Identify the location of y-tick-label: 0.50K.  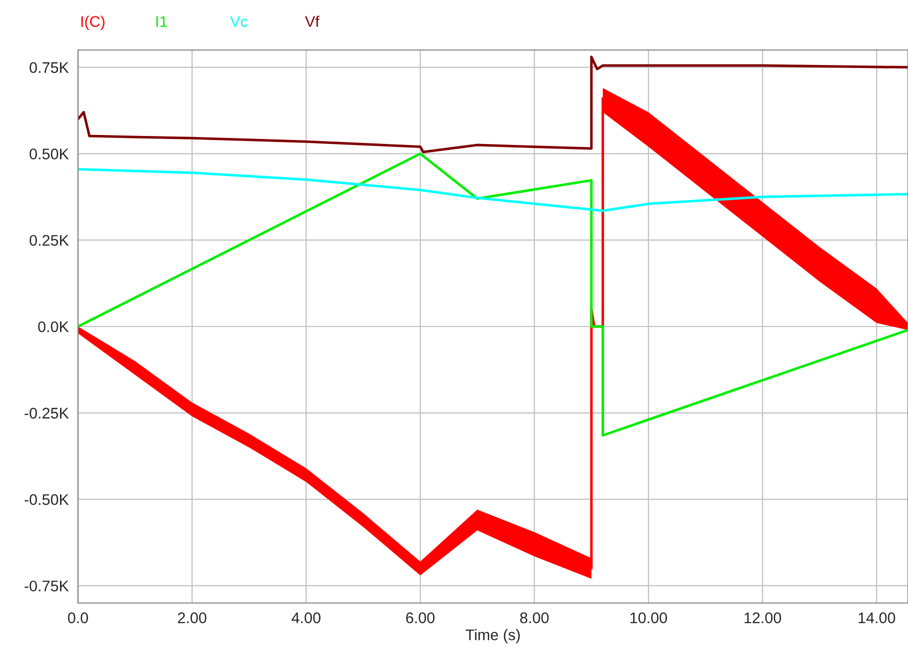
(49, 154).